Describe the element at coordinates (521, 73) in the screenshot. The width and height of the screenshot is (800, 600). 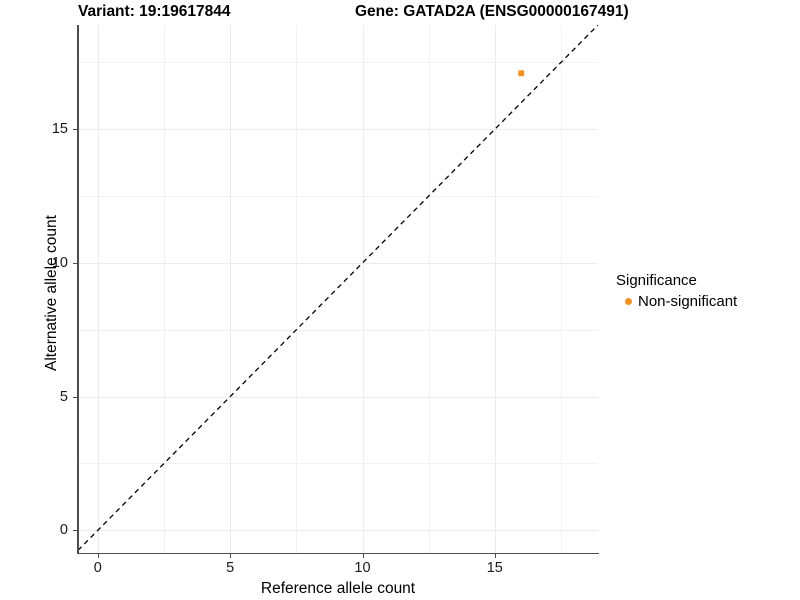
I see `data-point` at that location.